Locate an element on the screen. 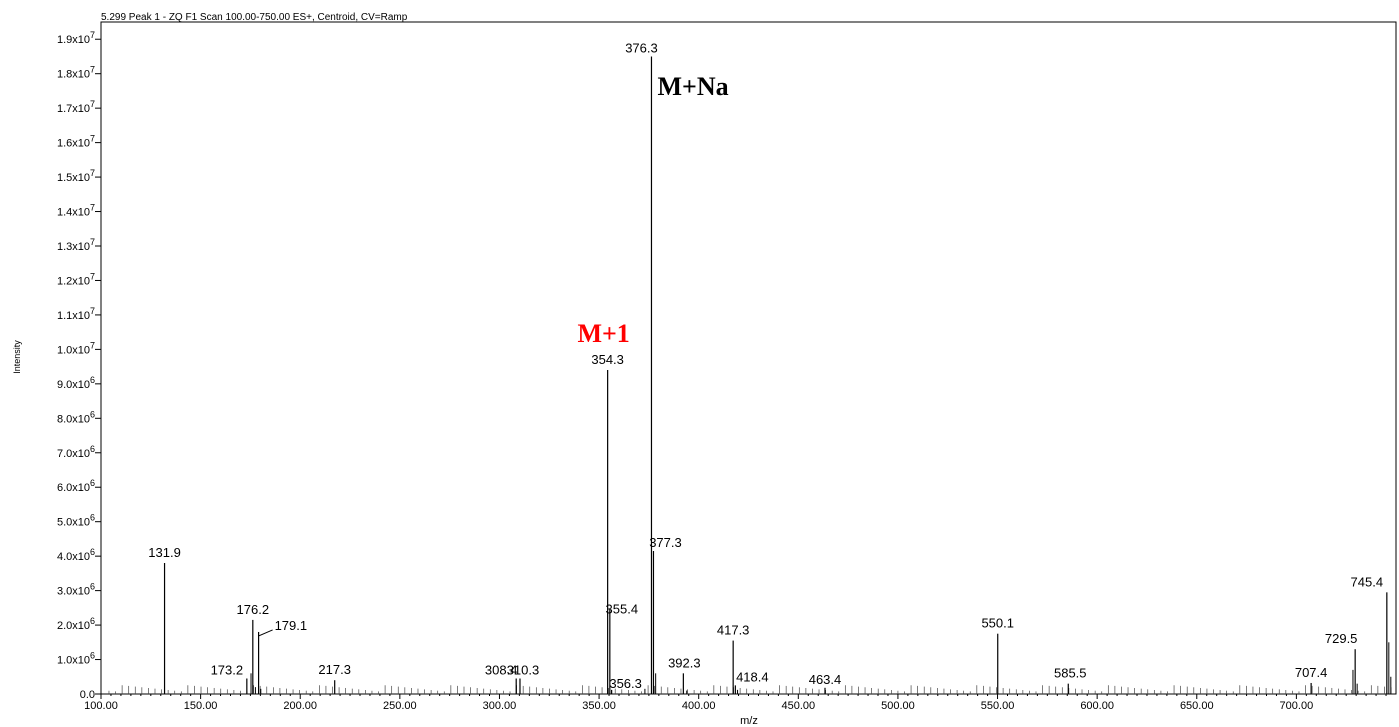  y-tick-label: 7.0x10⁶ is located at coordinates (76, 452).